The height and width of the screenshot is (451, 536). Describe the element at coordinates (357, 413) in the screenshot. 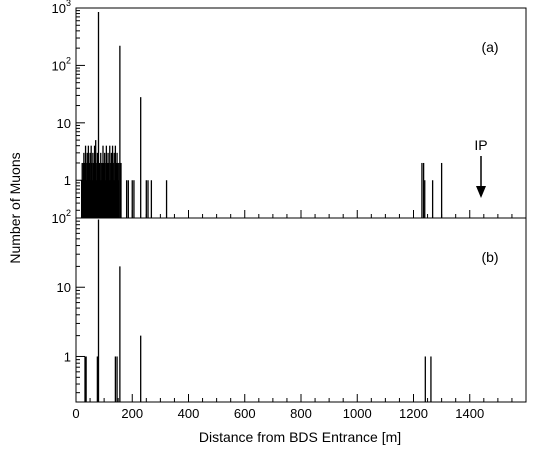

I see `x-tick-label: 1000` at that location.